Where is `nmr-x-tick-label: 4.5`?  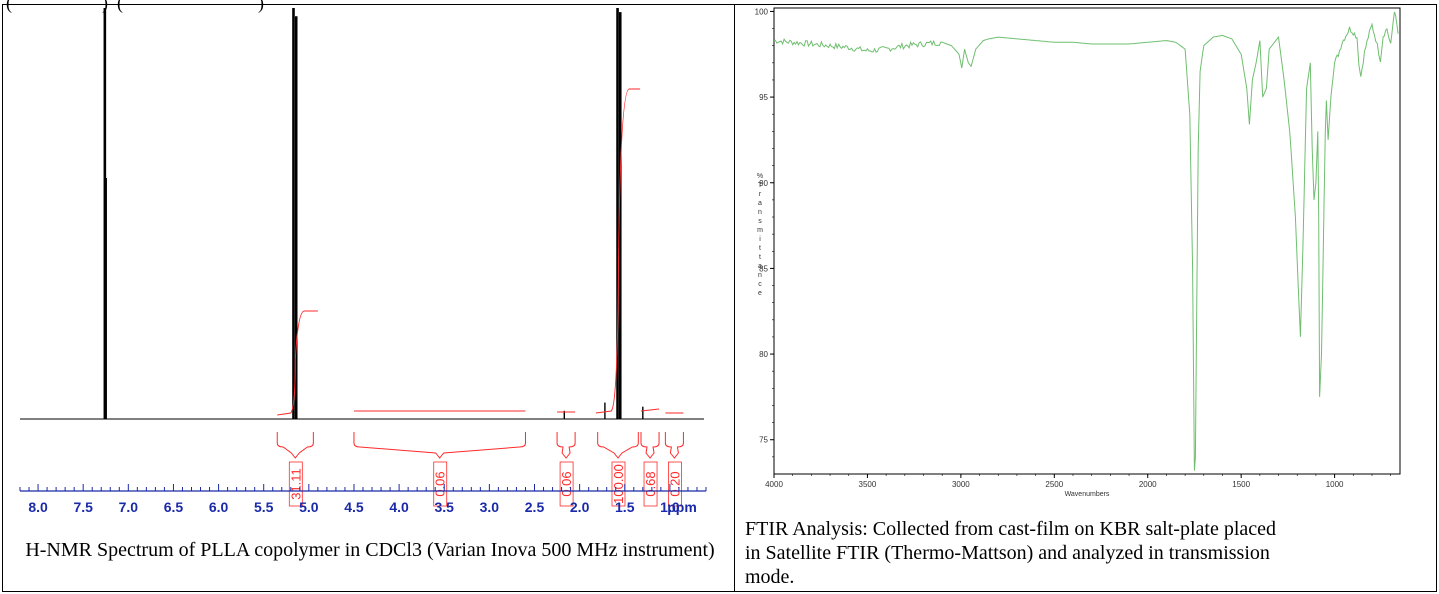 nmr-x-tick-label: 4.5 is located at coordinates (354, 507).